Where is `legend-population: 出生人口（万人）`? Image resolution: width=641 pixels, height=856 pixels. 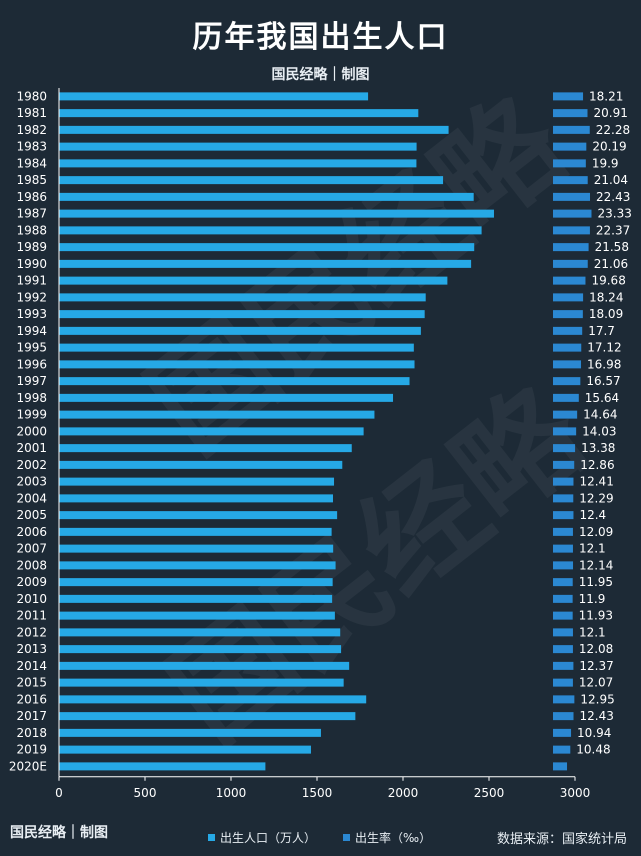 legend-population: 出生人口（万人） is located at coordinates (262, 837).